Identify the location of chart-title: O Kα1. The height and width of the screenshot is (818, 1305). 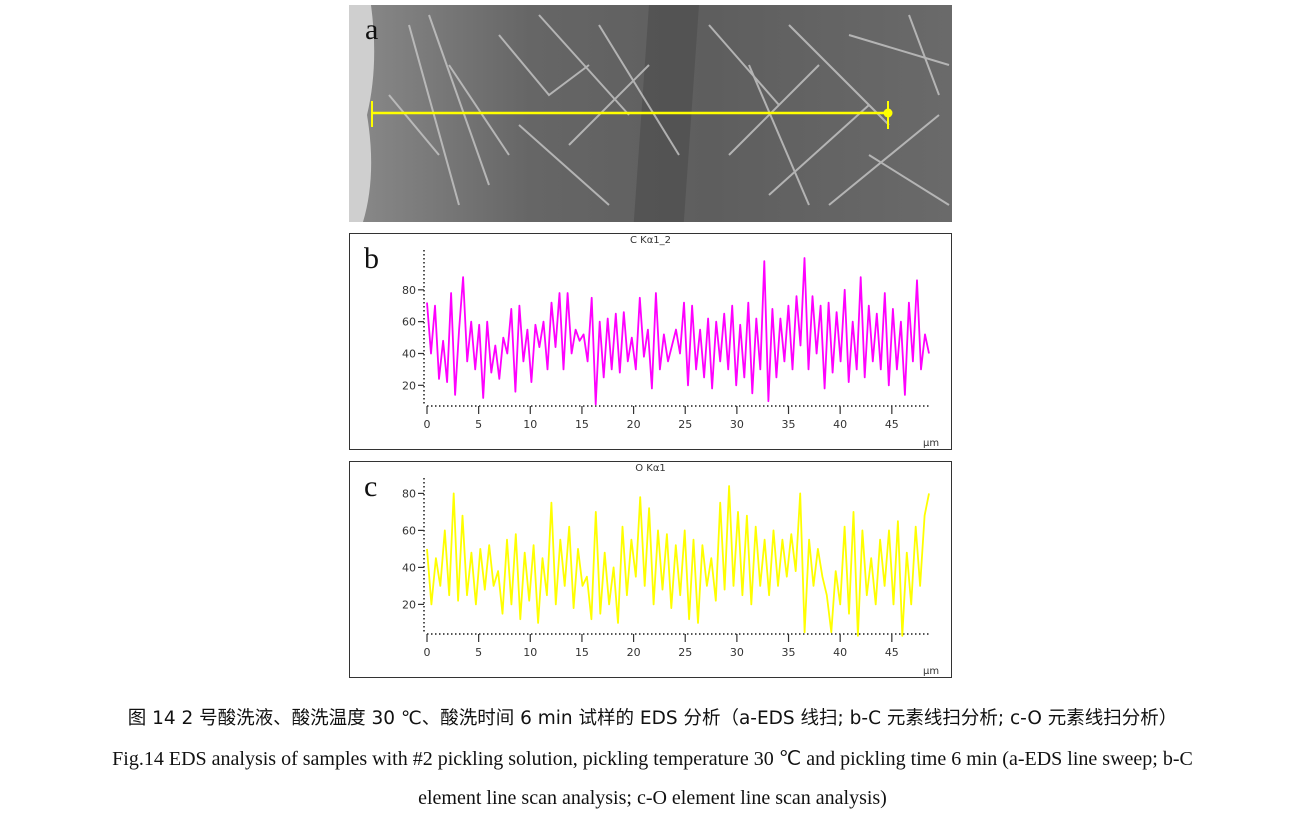
(650, 468).